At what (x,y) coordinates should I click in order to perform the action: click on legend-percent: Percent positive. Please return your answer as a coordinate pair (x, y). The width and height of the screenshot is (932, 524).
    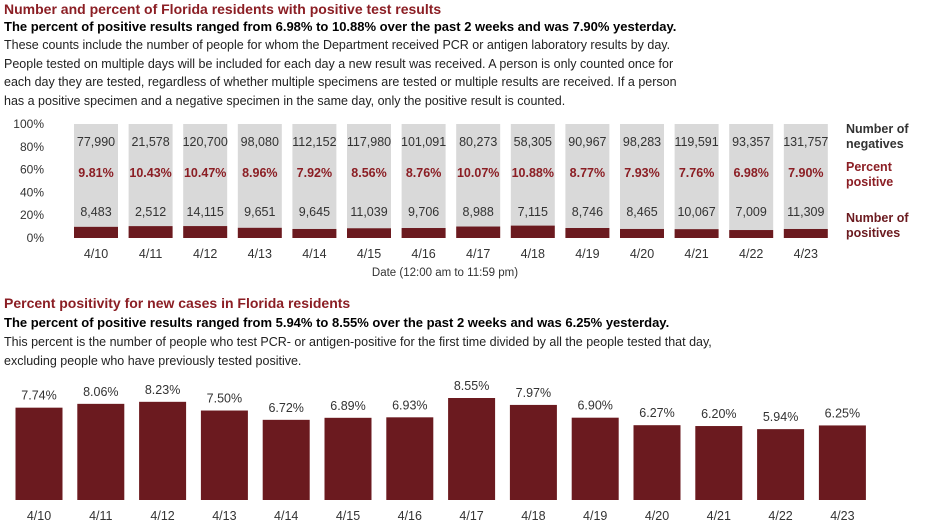
    Looking at the image, I should click on (870, 174).